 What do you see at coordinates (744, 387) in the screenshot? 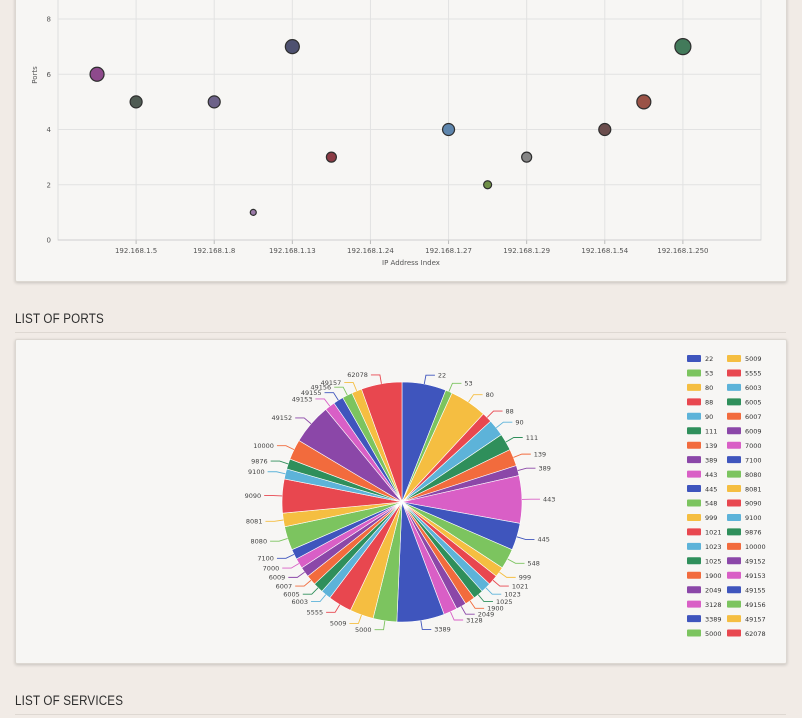
I see `legend-item: 6003` at bounding box center [744, 387].